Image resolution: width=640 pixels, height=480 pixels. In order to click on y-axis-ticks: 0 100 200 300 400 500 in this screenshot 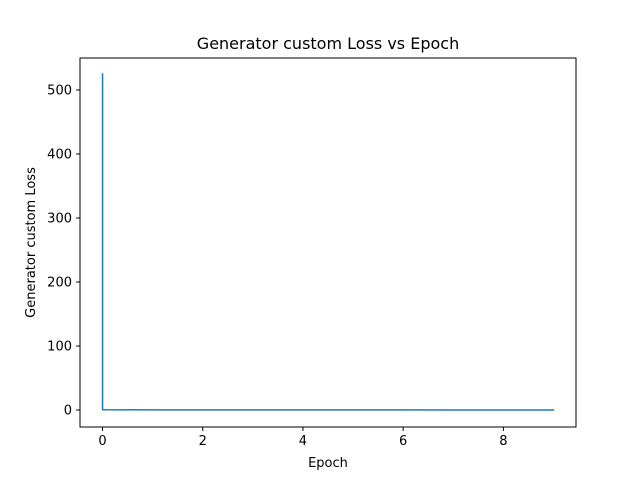, I will do `click(63, 251)`.